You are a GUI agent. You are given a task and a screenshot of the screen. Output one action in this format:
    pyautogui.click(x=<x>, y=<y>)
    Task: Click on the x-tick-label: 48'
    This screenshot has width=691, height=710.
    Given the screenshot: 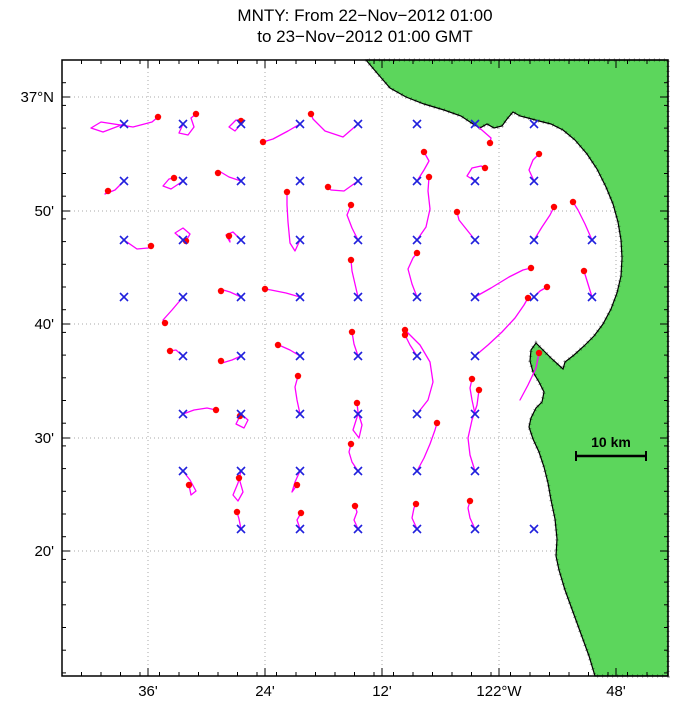 What is the action you would take?
    pyautogui.click(x=616, y=691)
    